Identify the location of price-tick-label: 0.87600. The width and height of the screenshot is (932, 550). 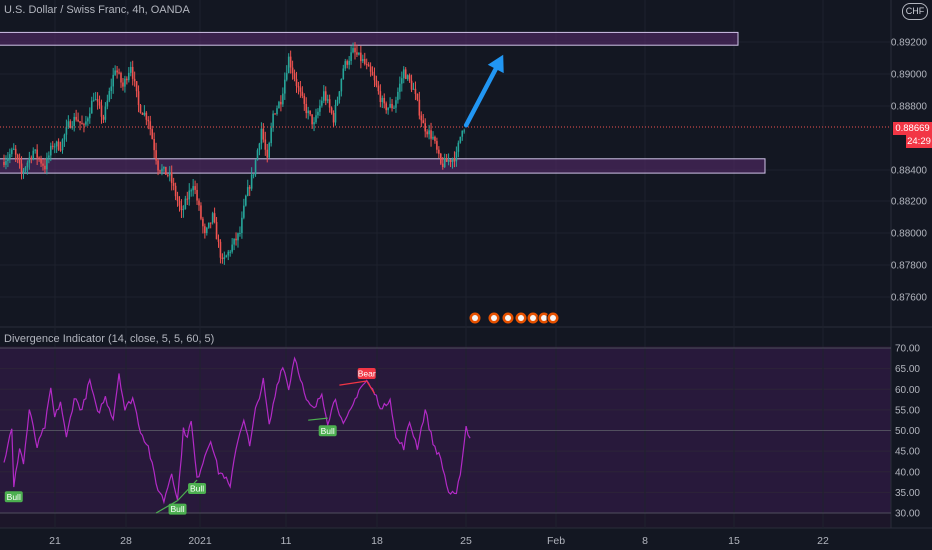
(909, 298).